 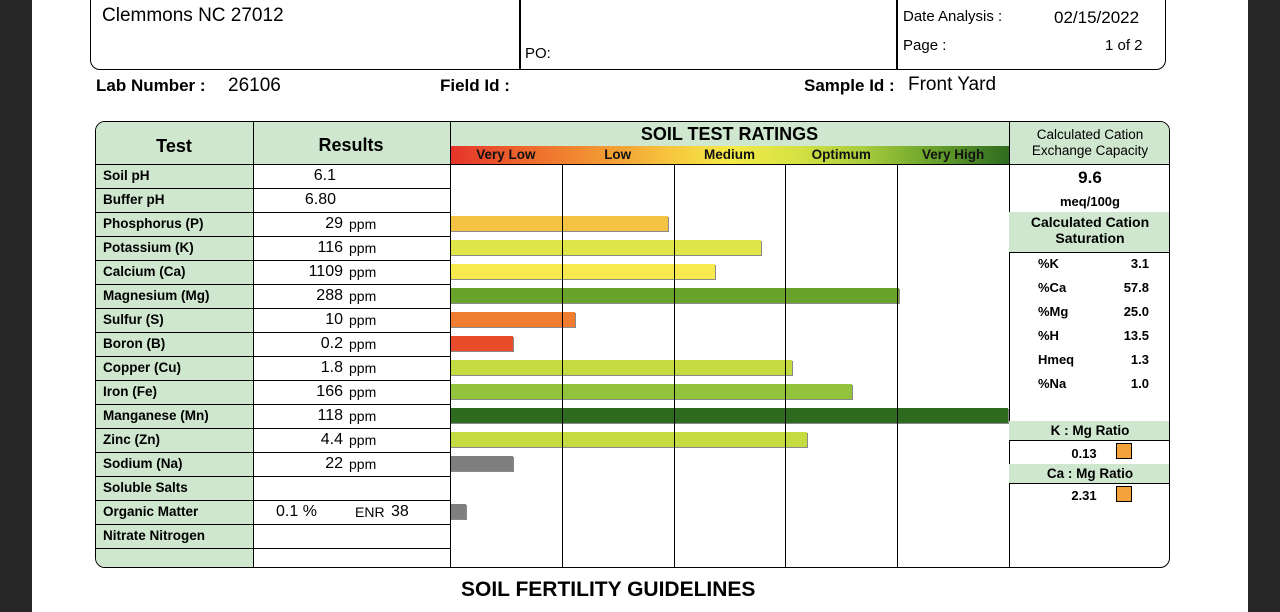 What do you see at coordinates (552, 248) in the screenshot?
I see `table-row: Potassium (K) 116 ppm` at bounding box center [552, 248].